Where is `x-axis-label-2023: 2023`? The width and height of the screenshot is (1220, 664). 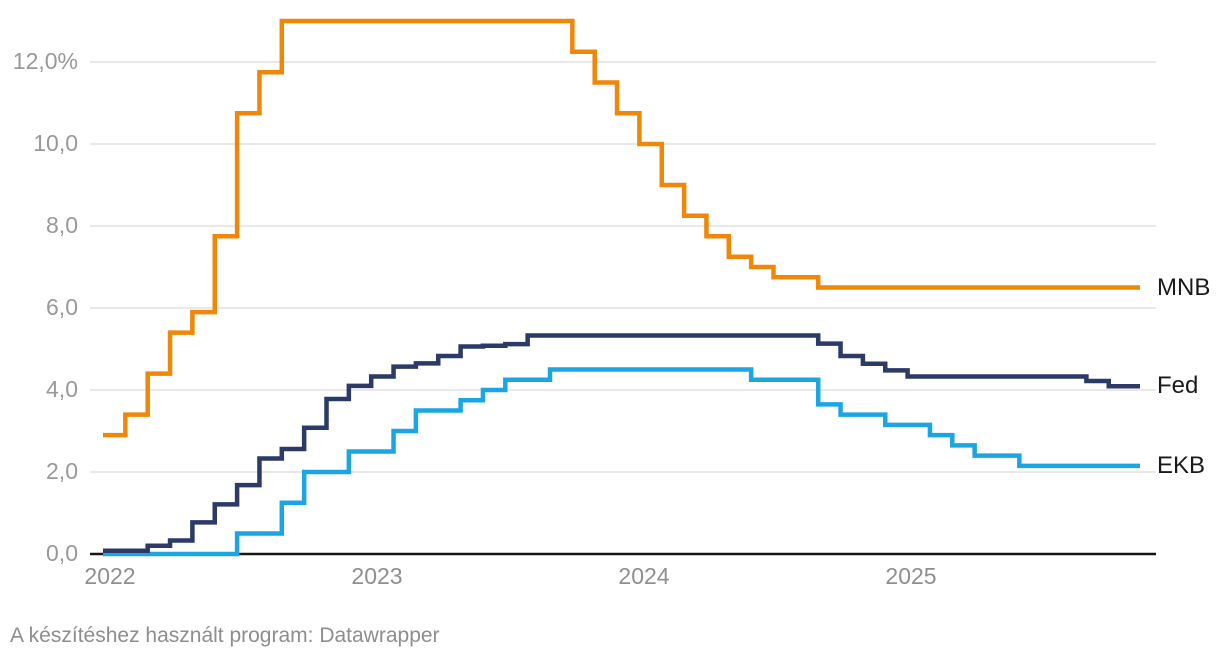
x-axis-label-2023: 2023 is located at coordinates (377, 576).